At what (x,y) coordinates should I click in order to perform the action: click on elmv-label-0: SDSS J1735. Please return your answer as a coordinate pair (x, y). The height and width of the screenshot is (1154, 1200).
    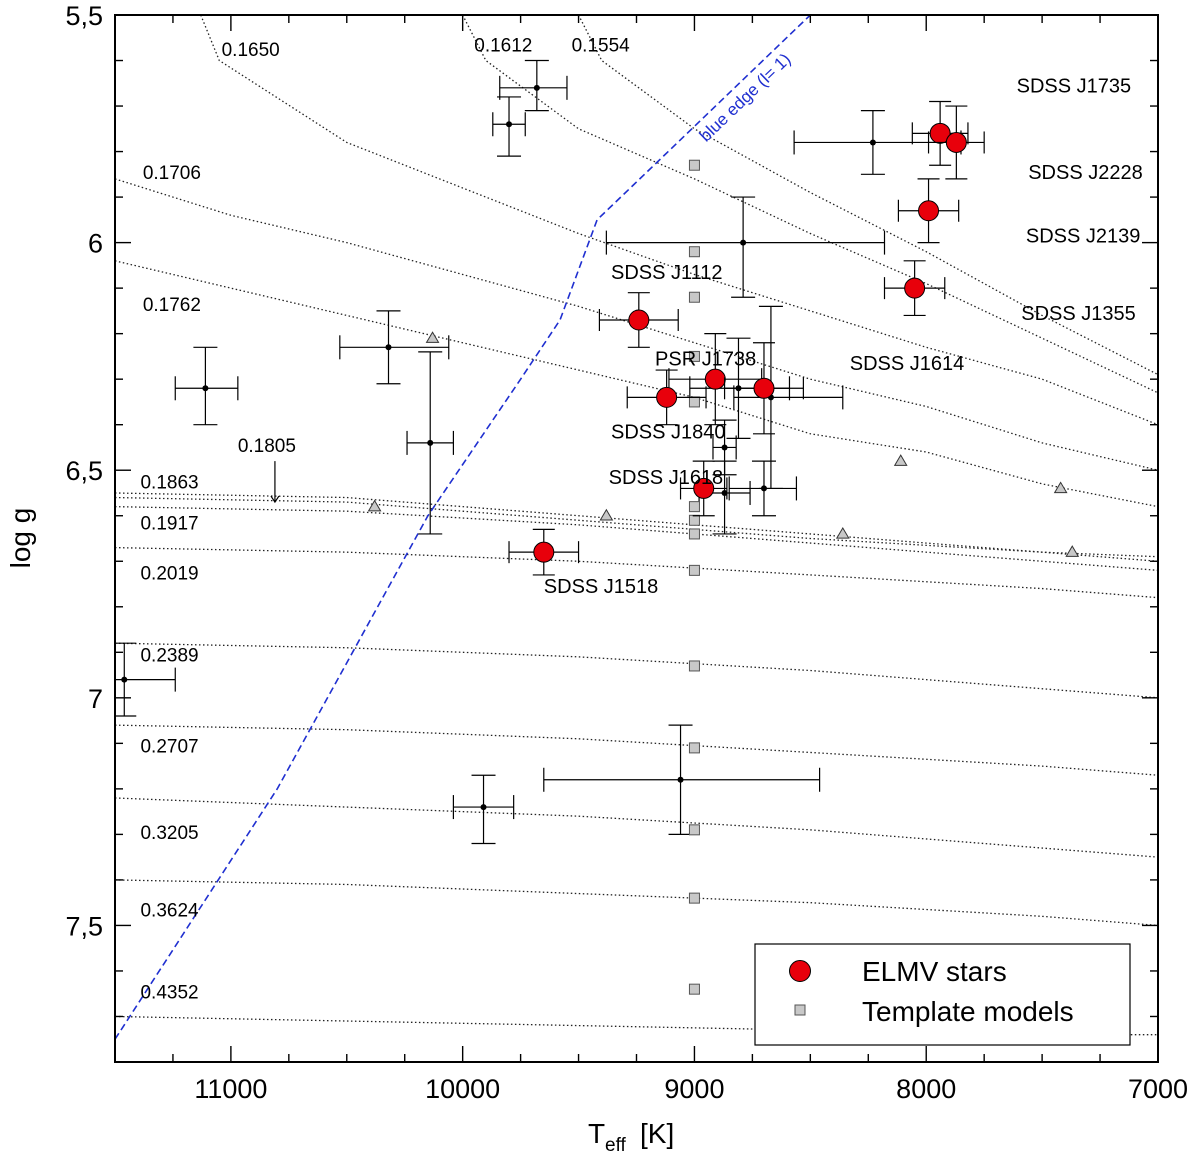
    Looking at the image, I should click on (1074, 86).